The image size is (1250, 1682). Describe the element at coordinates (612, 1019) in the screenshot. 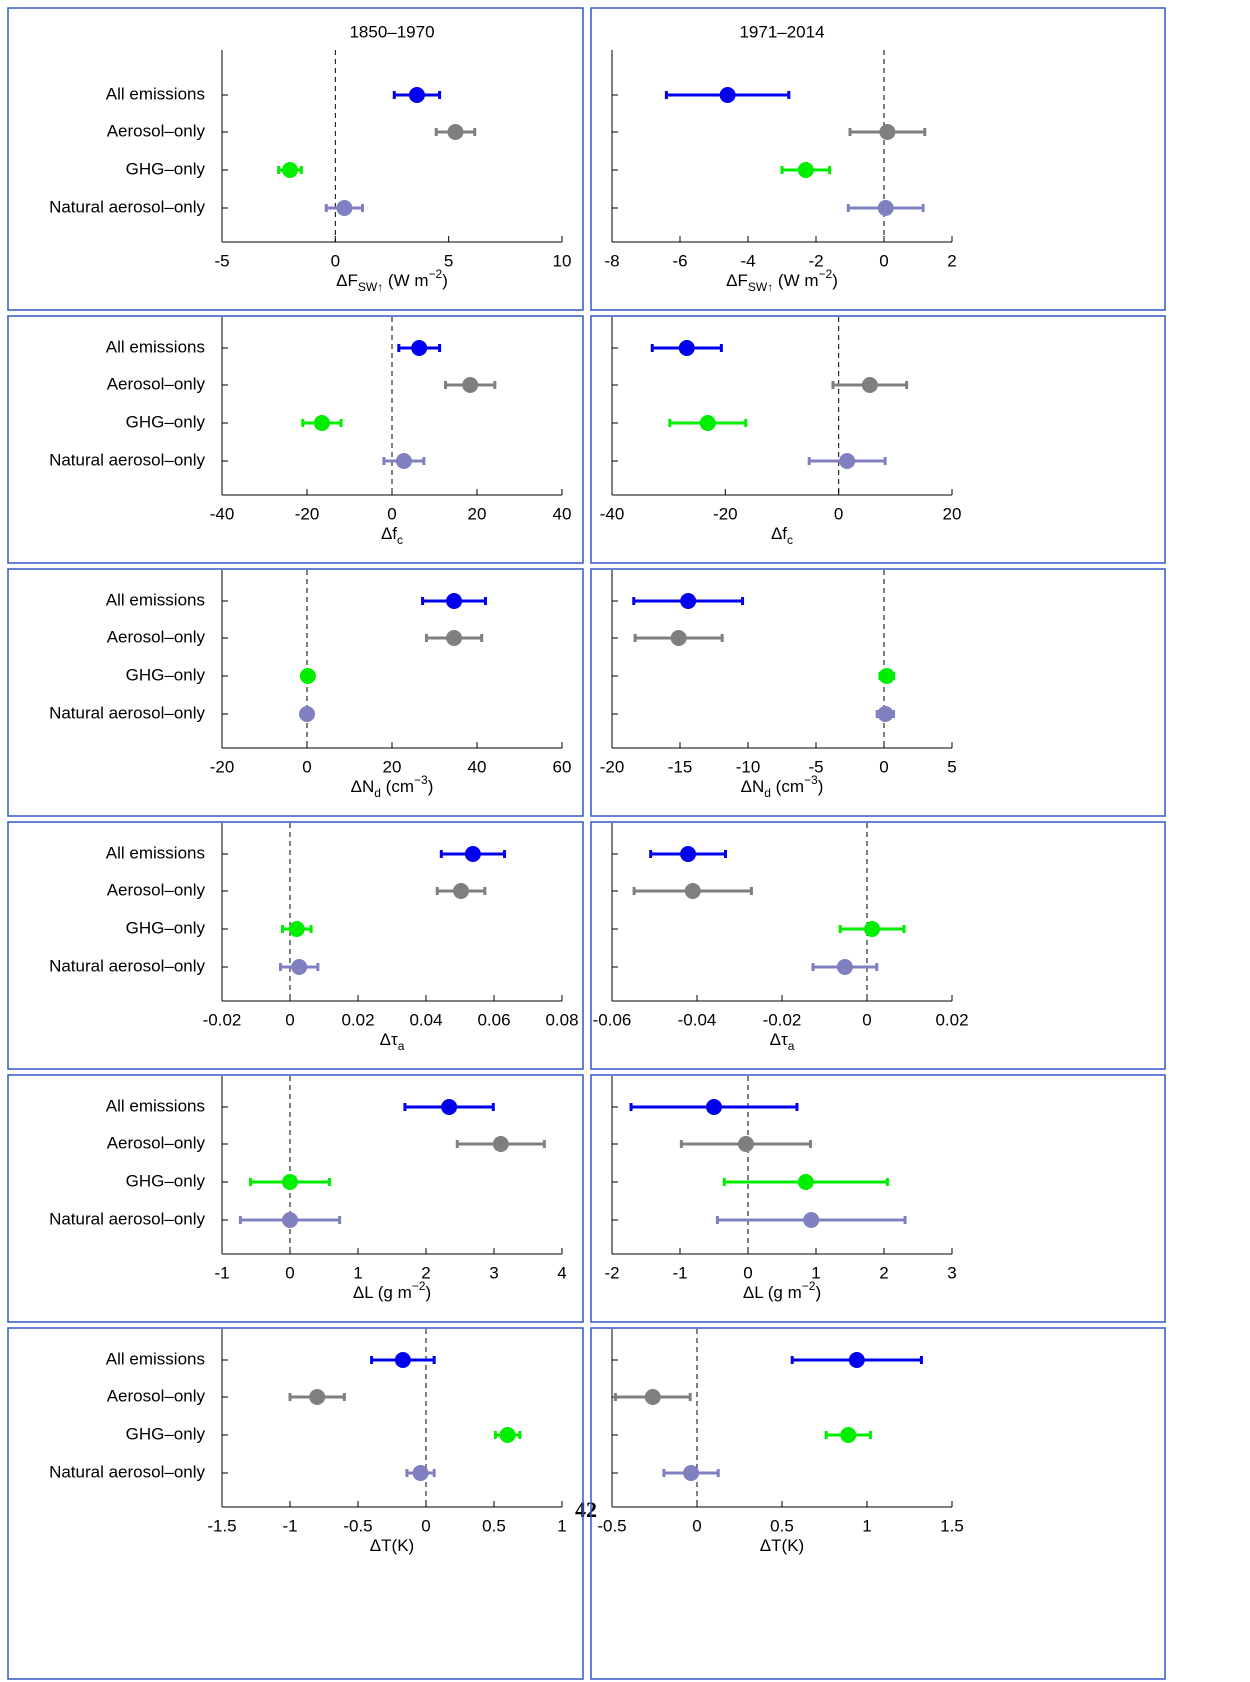

I see `x-tick-label: -0.06` at that location.